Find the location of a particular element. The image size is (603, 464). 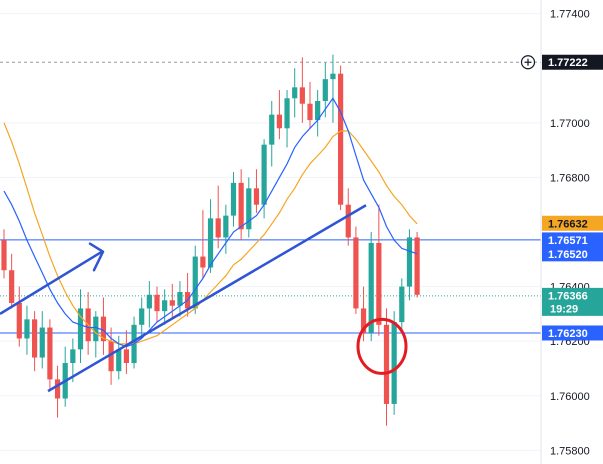

trend-arrow-head is located at coordinates (96, 257).